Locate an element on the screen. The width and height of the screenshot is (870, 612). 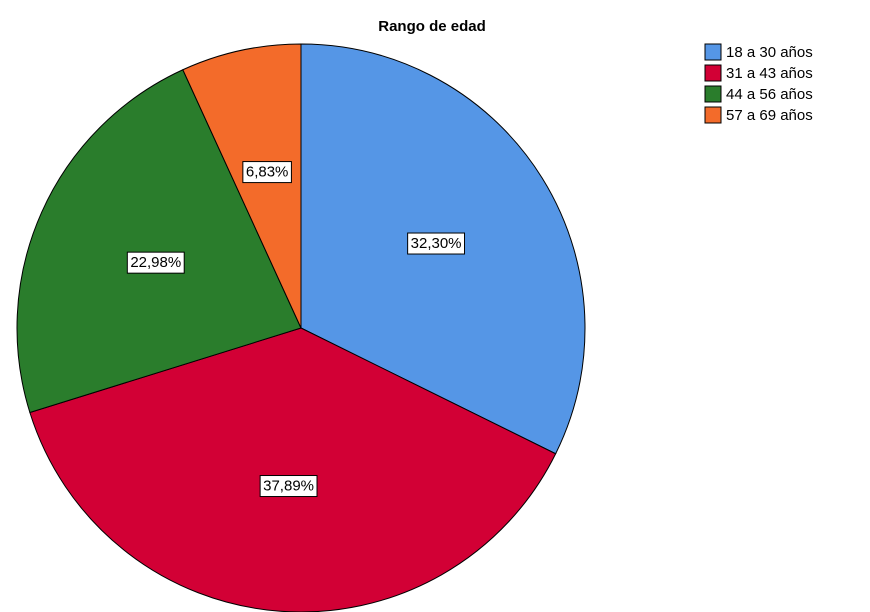
legend-label: 18 a 30 años is located at coordinates (769, 52).